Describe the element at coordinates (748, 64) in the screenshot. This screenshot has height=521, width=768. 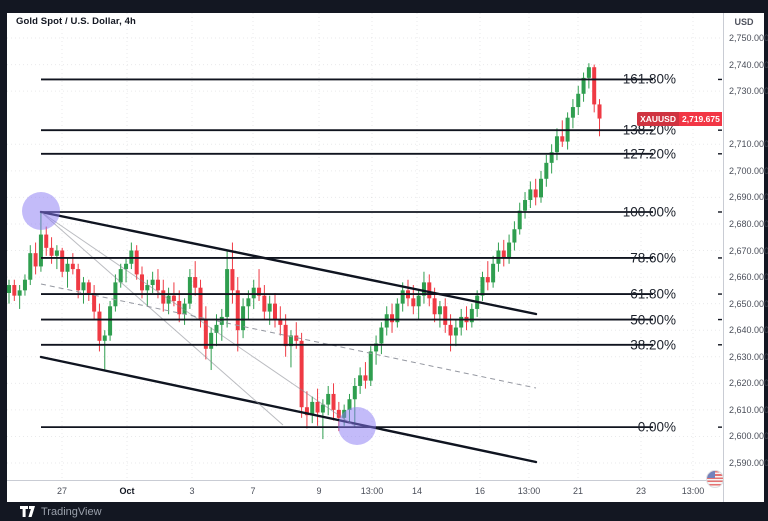
I see `price-axis-label: 2,740.000` at that location.